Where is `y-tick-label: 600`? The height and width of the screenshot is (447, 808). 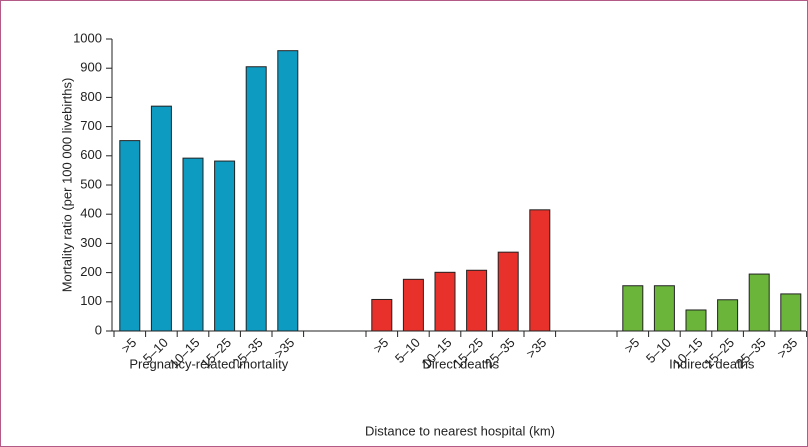 y-tick-label: 600 is located at coordinates (91, 154).